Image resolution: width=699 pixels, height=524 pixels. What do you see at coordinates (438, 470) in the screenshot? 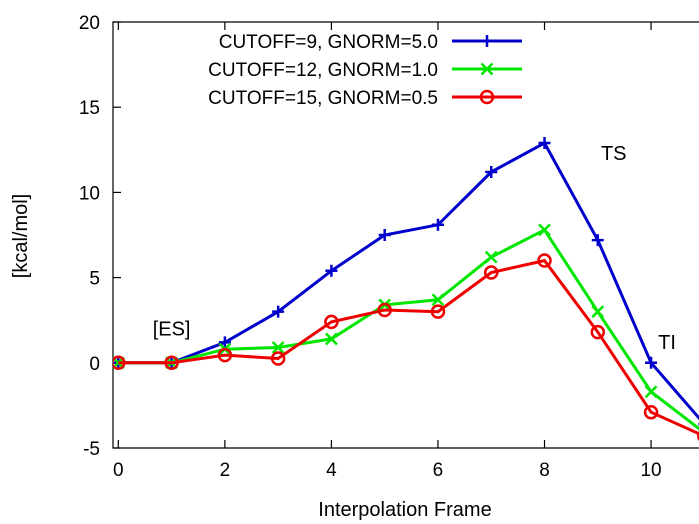
I see `x-tick-label: 6` at bounding box center [438, 470].